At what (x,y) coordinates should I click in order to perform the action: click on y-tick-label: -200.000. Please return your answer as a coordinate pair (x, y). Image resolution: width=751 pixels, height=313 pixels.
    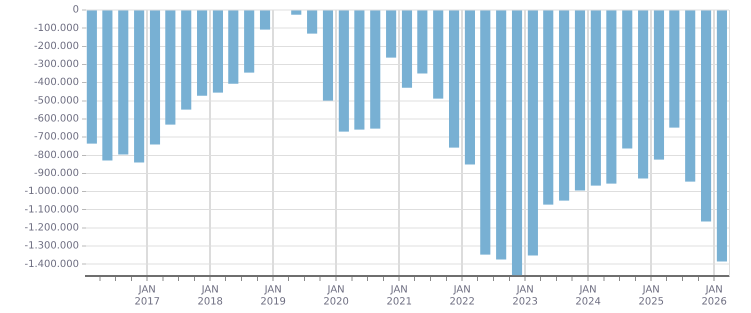
    Looking at the image, I should click on (56, 46).